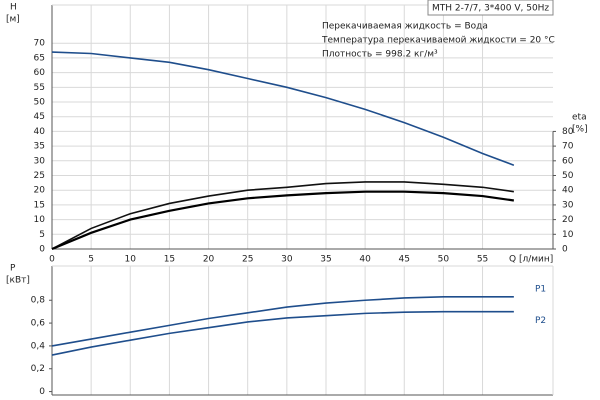  What do you see at coordinates (38, 324) in the screenshot?
I see `y-tick-label: 0,6` at bounding box center [38, 324].